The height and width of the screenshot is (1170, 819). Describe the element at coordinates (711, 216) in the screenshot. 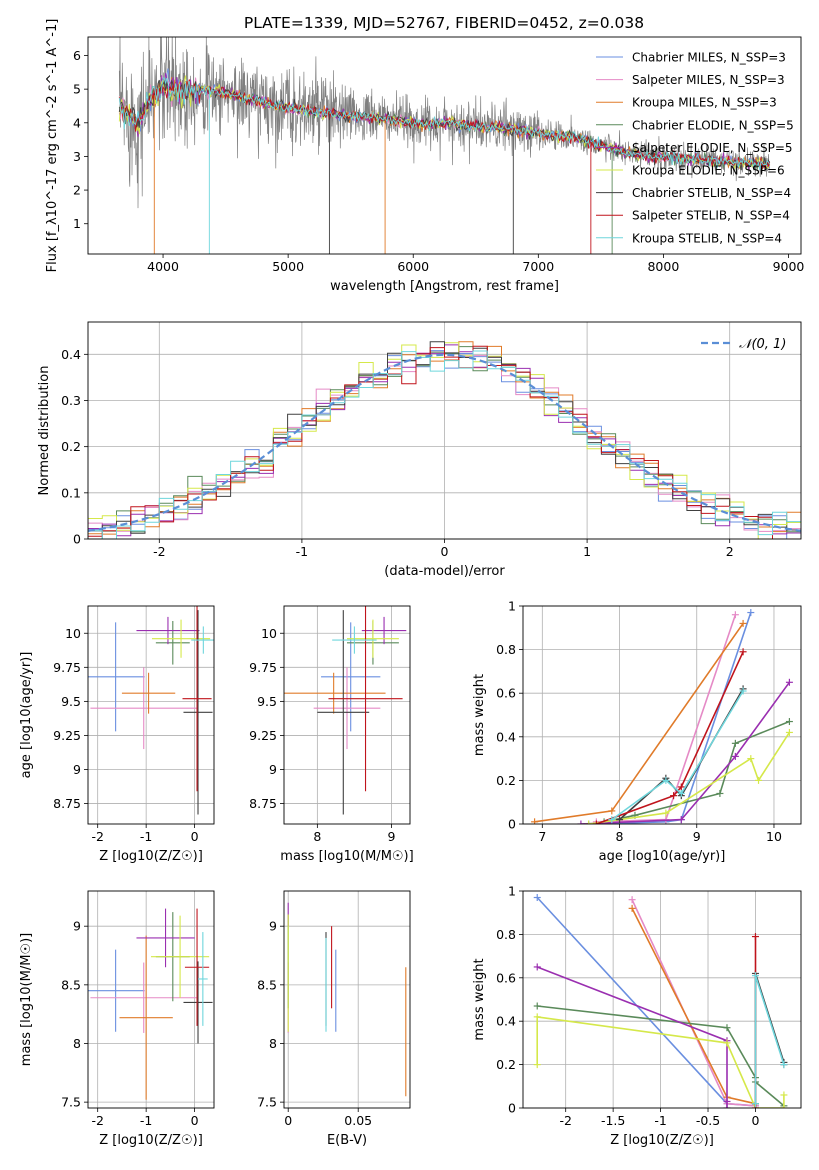

I see `legend-label: Salpeter STELIB, N_SSP=4` at that location.